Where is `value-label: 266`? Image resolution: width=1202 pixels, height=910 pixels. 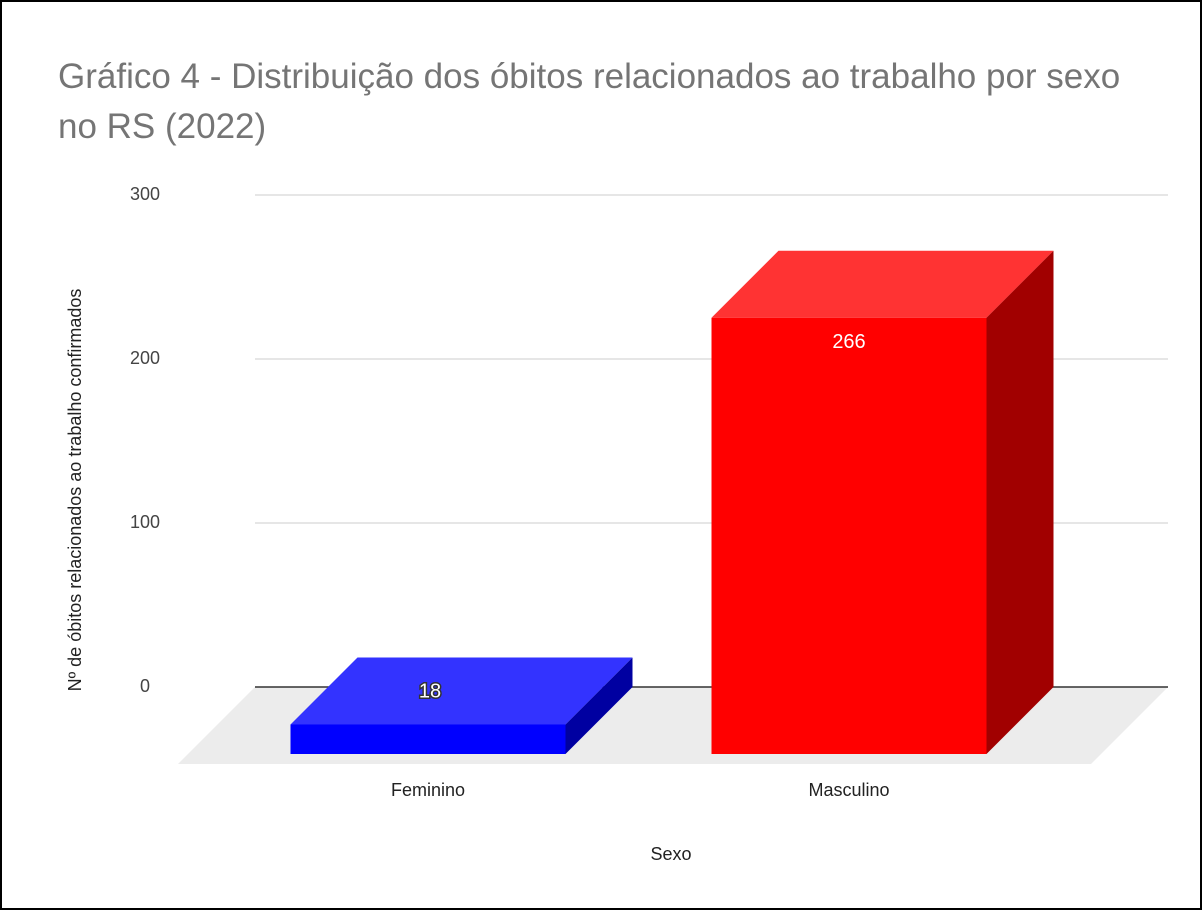 value-label: 266 is located at coordinates (848, 342).